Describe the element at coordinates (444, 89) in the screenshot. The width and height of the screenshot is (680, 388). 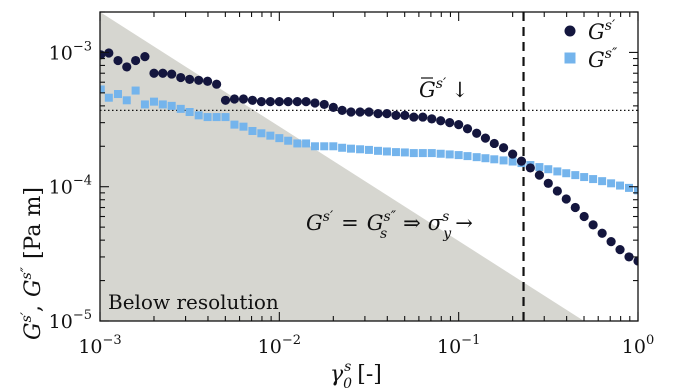
I see `gbar-annotation: Gs′ ↓` at that location.